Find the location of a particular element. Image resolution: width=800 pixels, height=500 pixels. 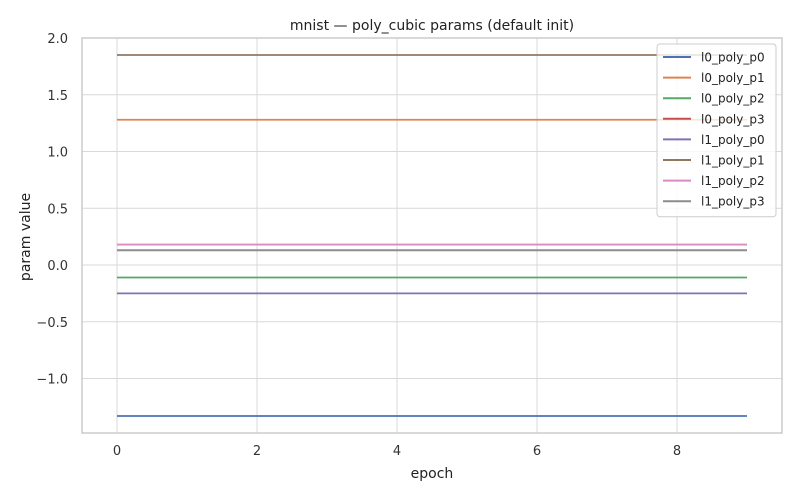

y-ticks: −1.0 −0.5 0.0 0.5 1.0 1.5 2.0 is located at coordinates (52, 210).